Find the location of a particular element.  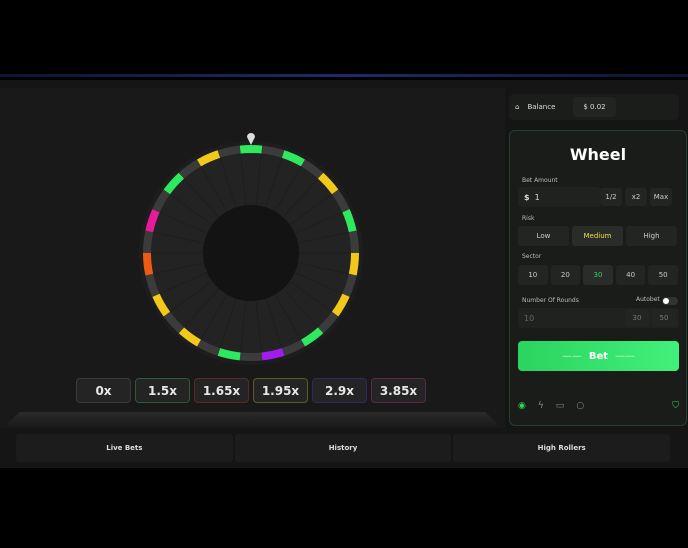

bet-button-label: Bet is located at coordinates (598, 356).